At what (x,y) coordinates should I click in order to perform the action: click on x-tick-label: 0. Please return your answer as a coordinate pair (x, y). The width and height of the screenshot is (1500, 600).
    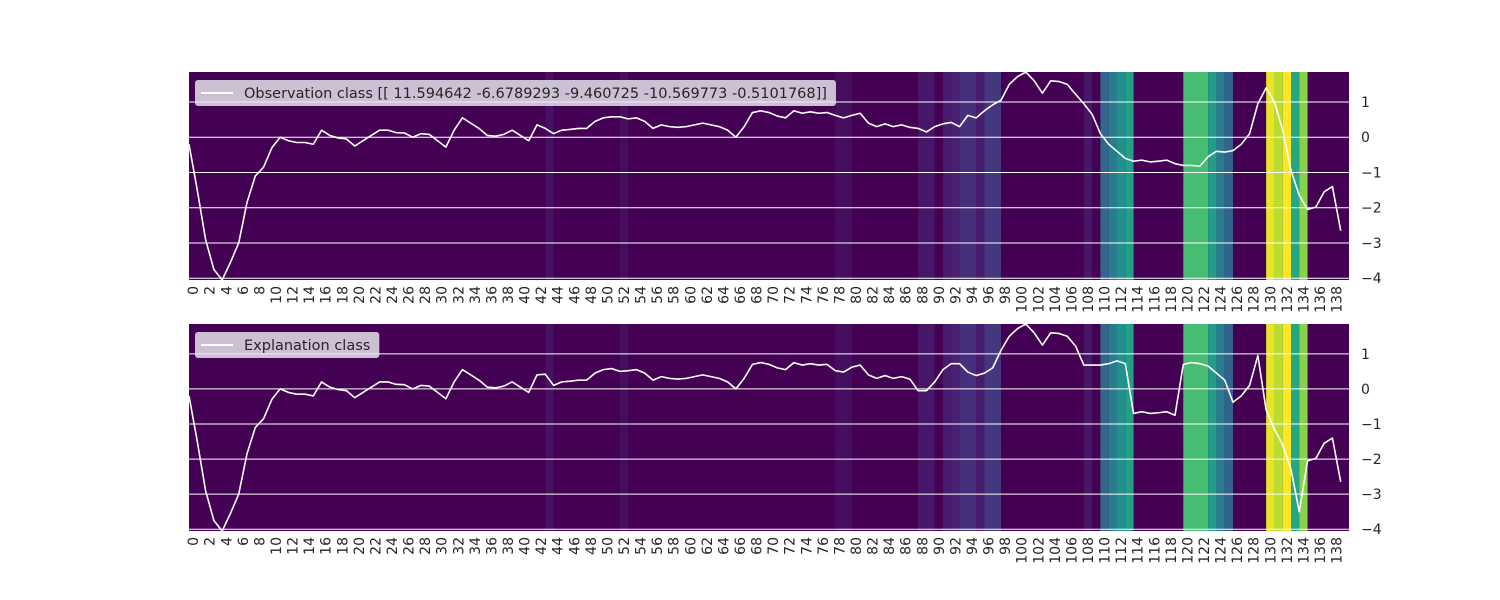
    Looking at the image, I should click on (194, 541).